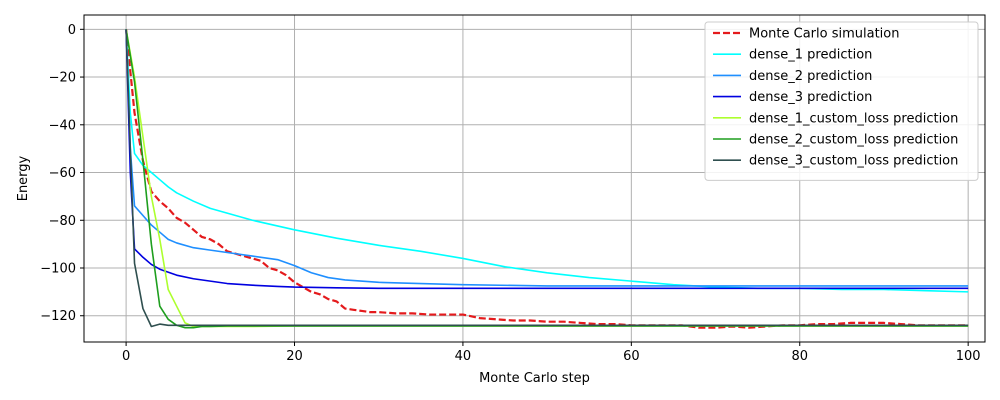 This screenshot has height=400, width=1000. I want to click on x-tick-label: 100, so click(968, 356).